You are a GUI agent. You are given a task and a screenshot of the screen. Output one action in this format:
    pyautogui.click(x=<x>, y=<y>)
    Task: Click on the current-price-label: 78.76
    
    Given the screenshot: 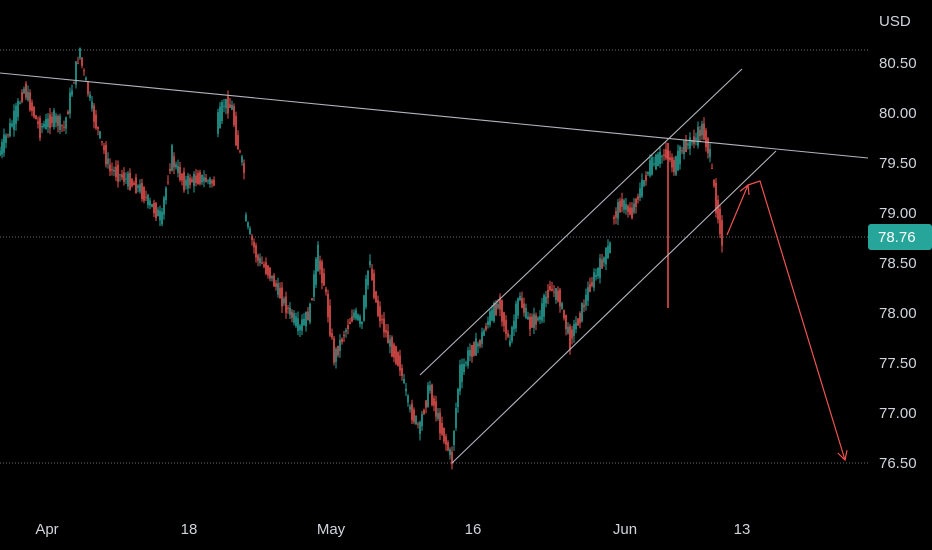 What is the action you would take?
    pyautogui.click(x=900, y=237)
    